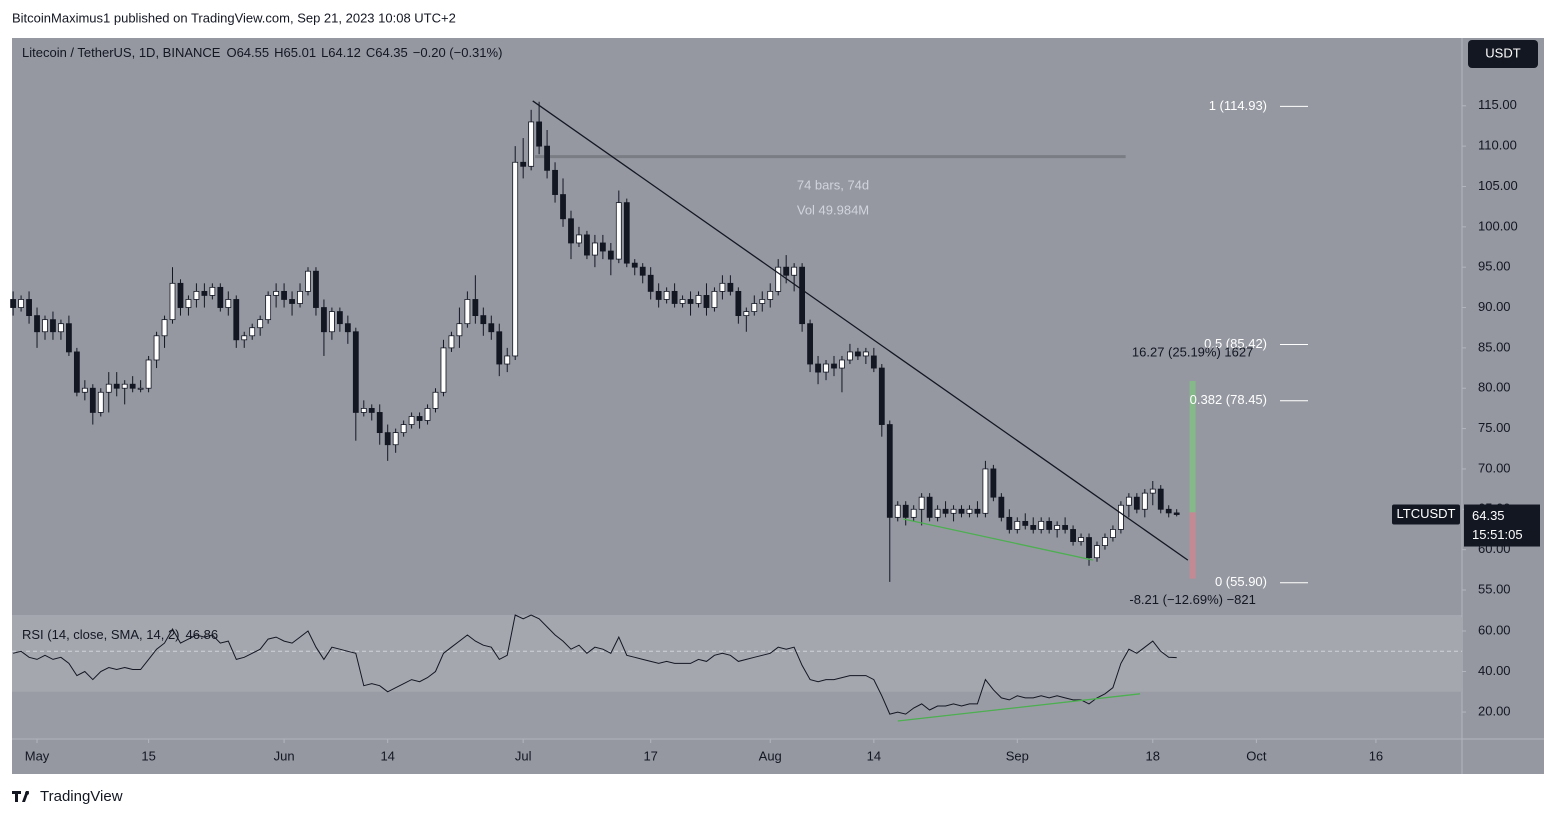 The width and height of the screenshot is (1556, 823). I want to click on symbol-label: LTCUSDT, so click(1426, 513).